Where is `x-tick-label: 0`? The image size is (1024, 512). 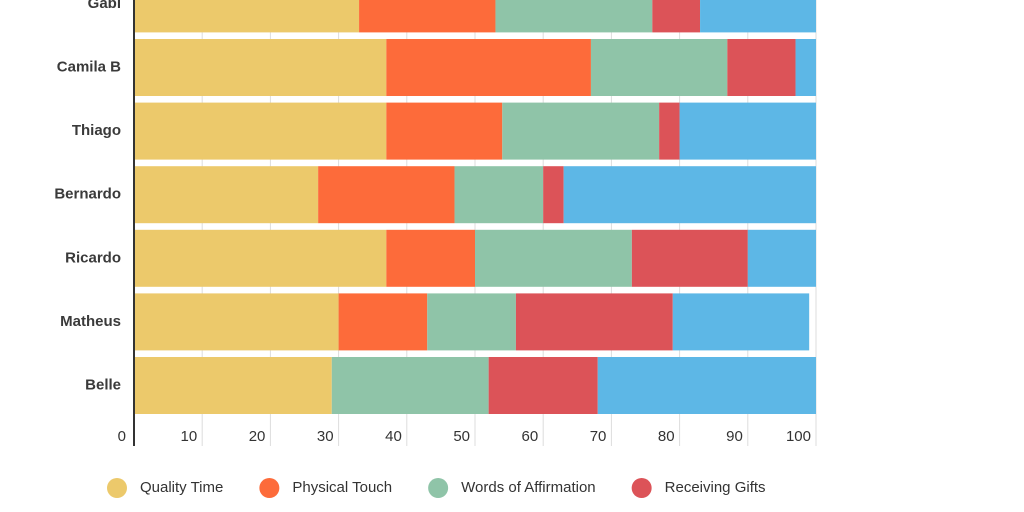
x-tick-label: 0 is located at coordinates (122, 436).